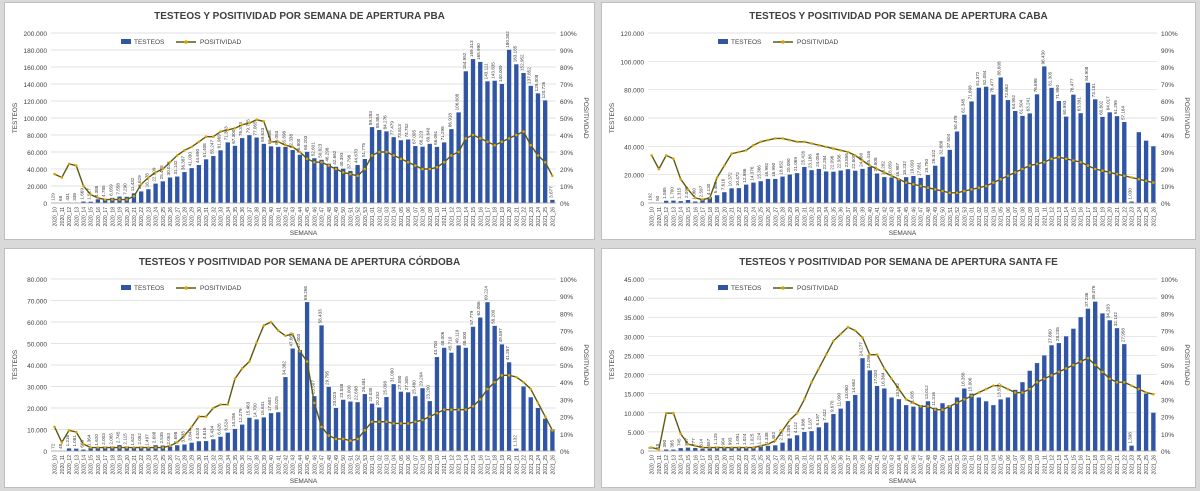  Describe the element at coordinates (481, 465) in the screenshot. I see `x-tick-label: 2021_16` at that location.